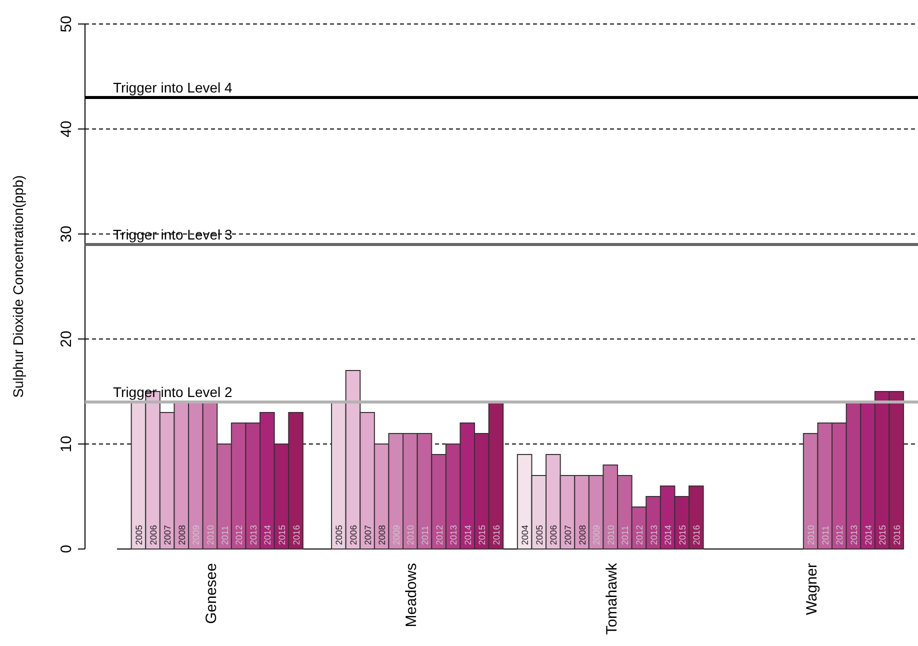 This screenshot has height=646, width=918. I want to click on x-tick-label: Genesee, so click(211, 593).